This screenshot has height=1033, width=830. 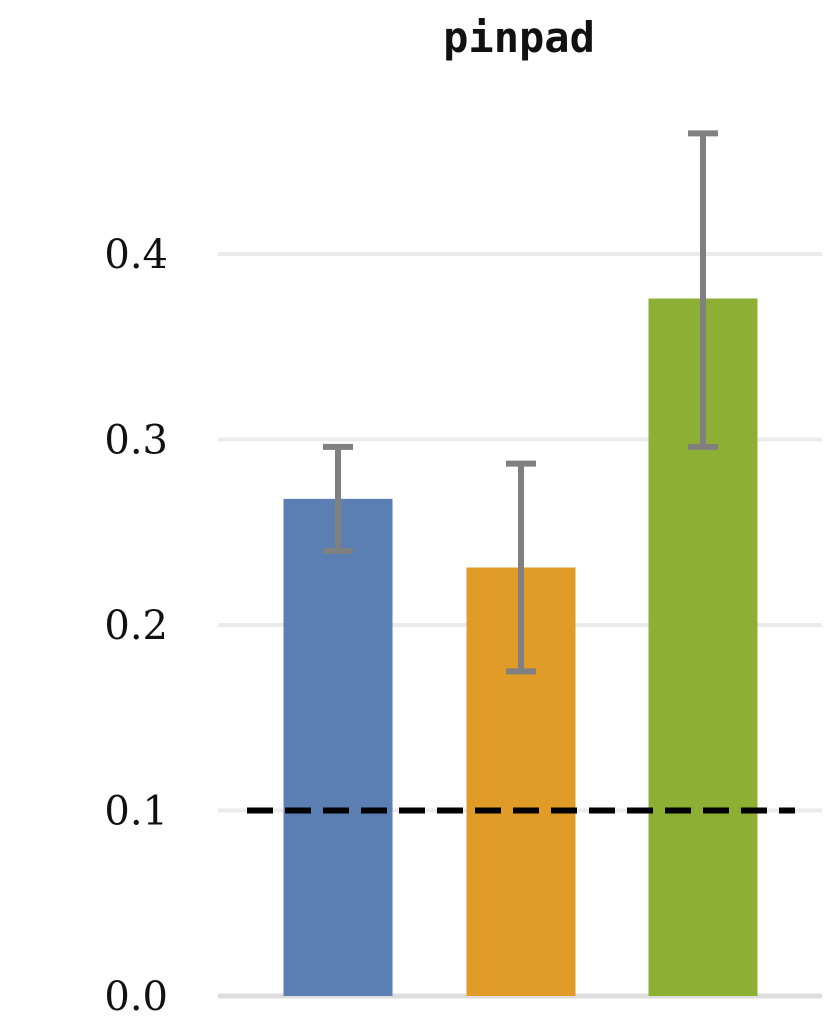 I want to click on y-tick-label: 0.0, so click(x=136, y=997).